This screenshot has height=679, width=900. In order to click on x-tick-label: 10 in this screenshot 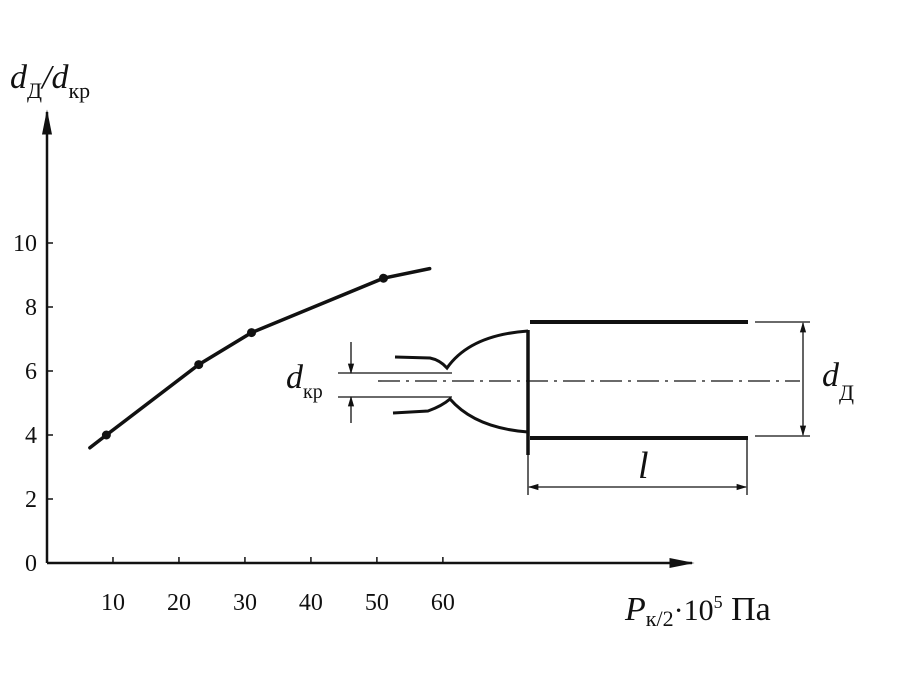, I will do `click(113, 603)`.